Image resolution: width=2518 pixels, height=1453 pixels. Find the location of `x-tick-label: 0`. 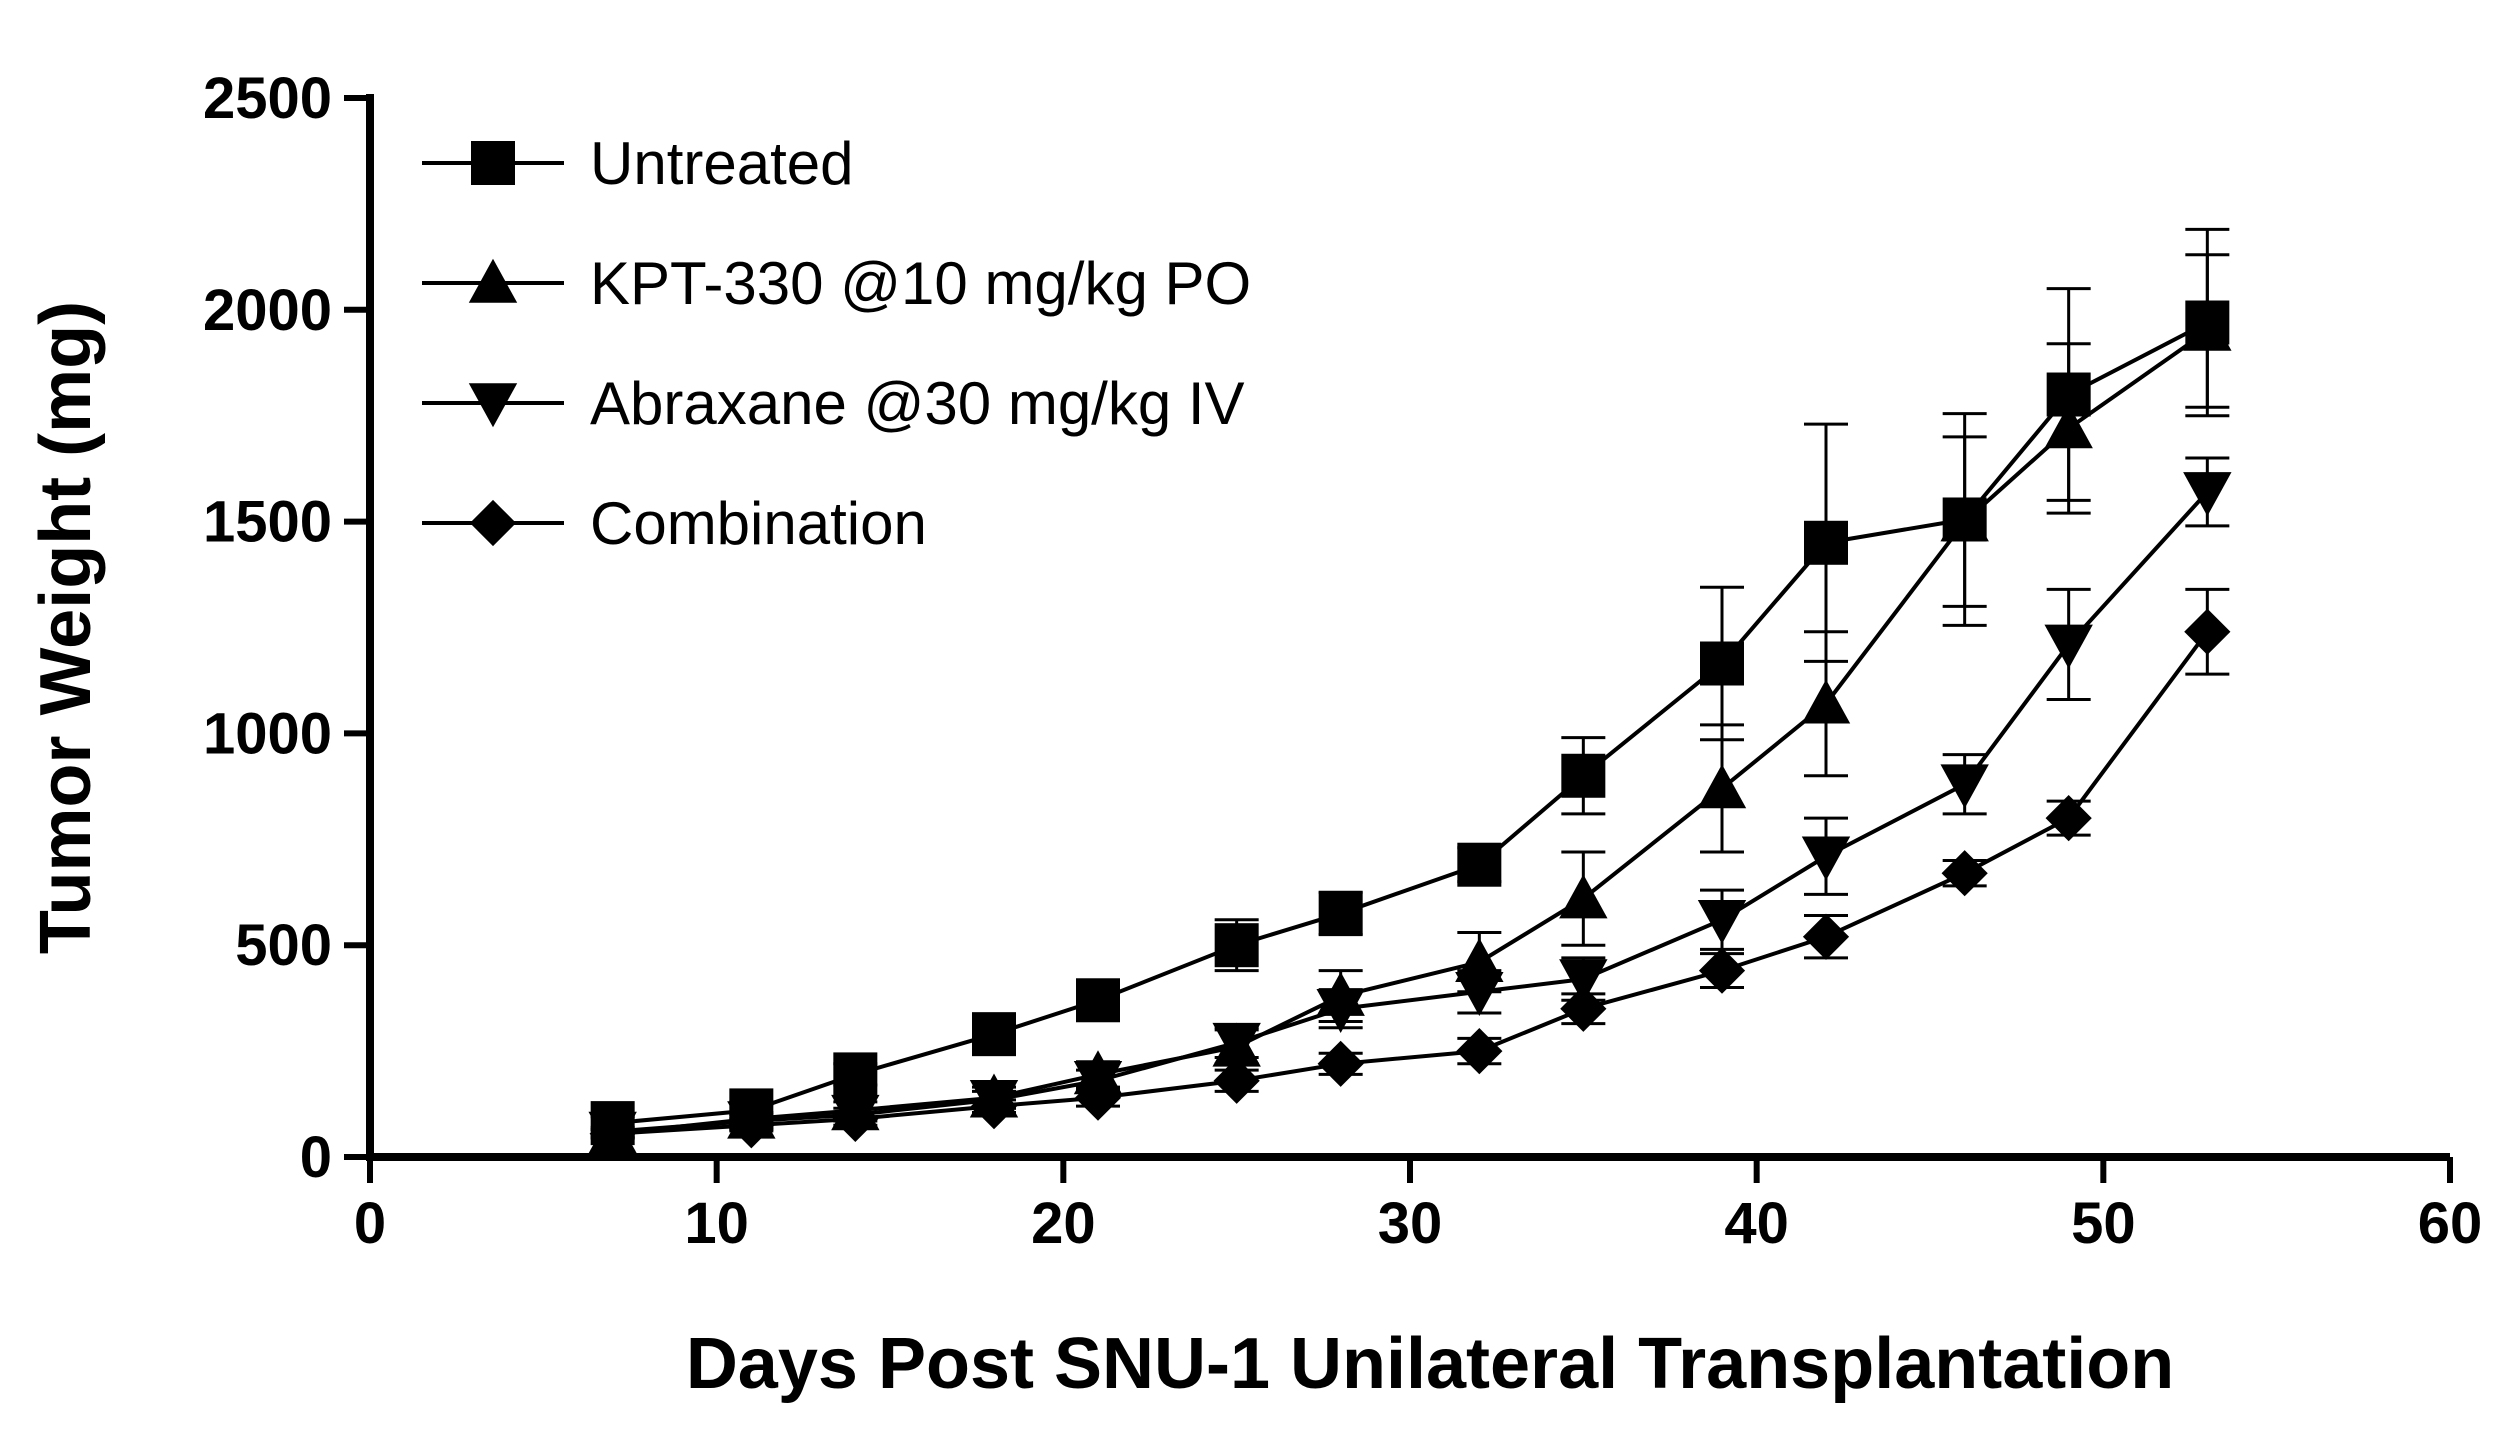

x-tick-label: 0 is located at coordinates (370, 1223).